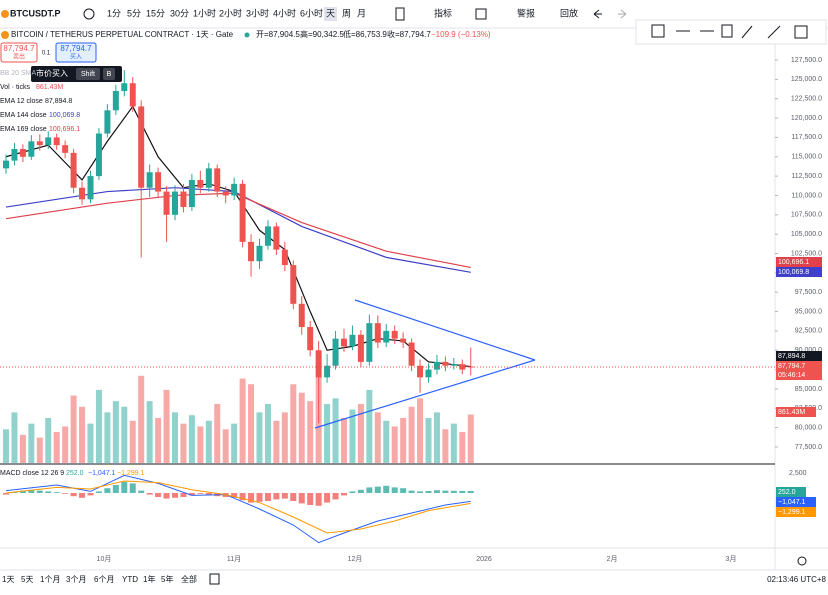 This screenshot has height=595, width=828. What do you see at coordinates (400, 14) in the screenshot?
I see `chart-type-icon` at bounding box center [400, 14].